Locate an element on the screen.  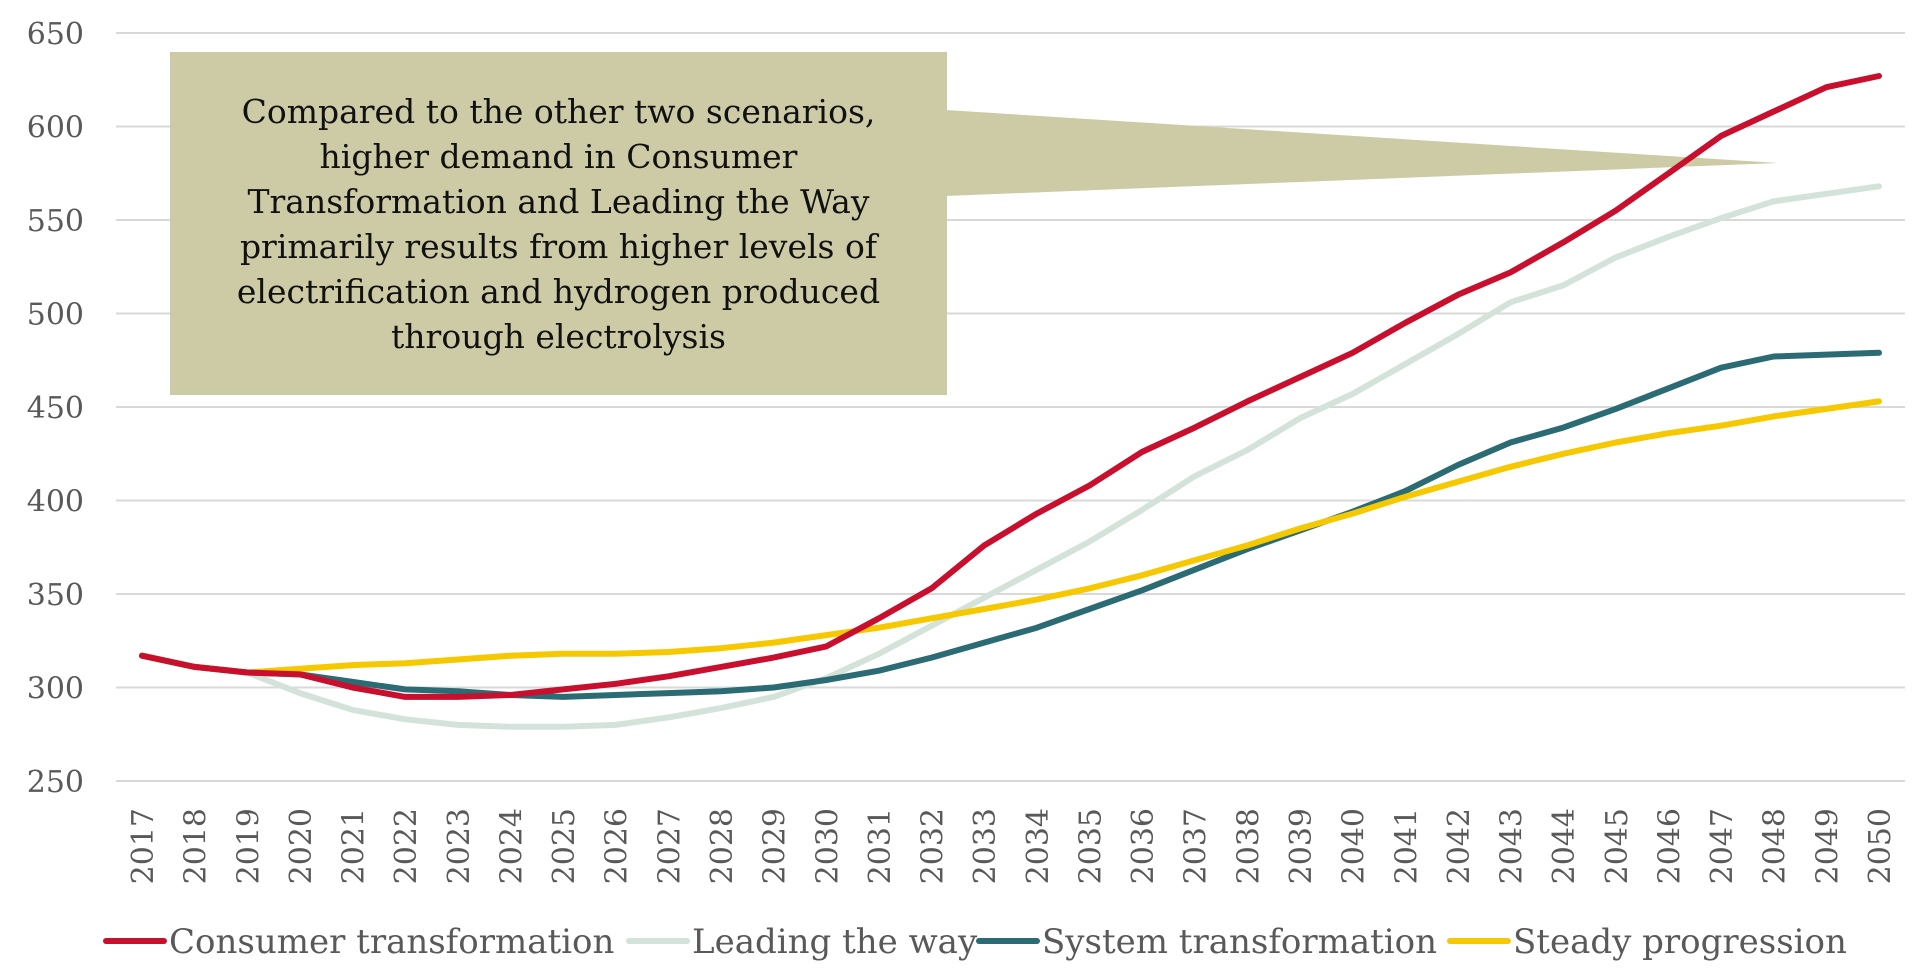
x-tick-label: 2029 is located at coordinates (775, 846).